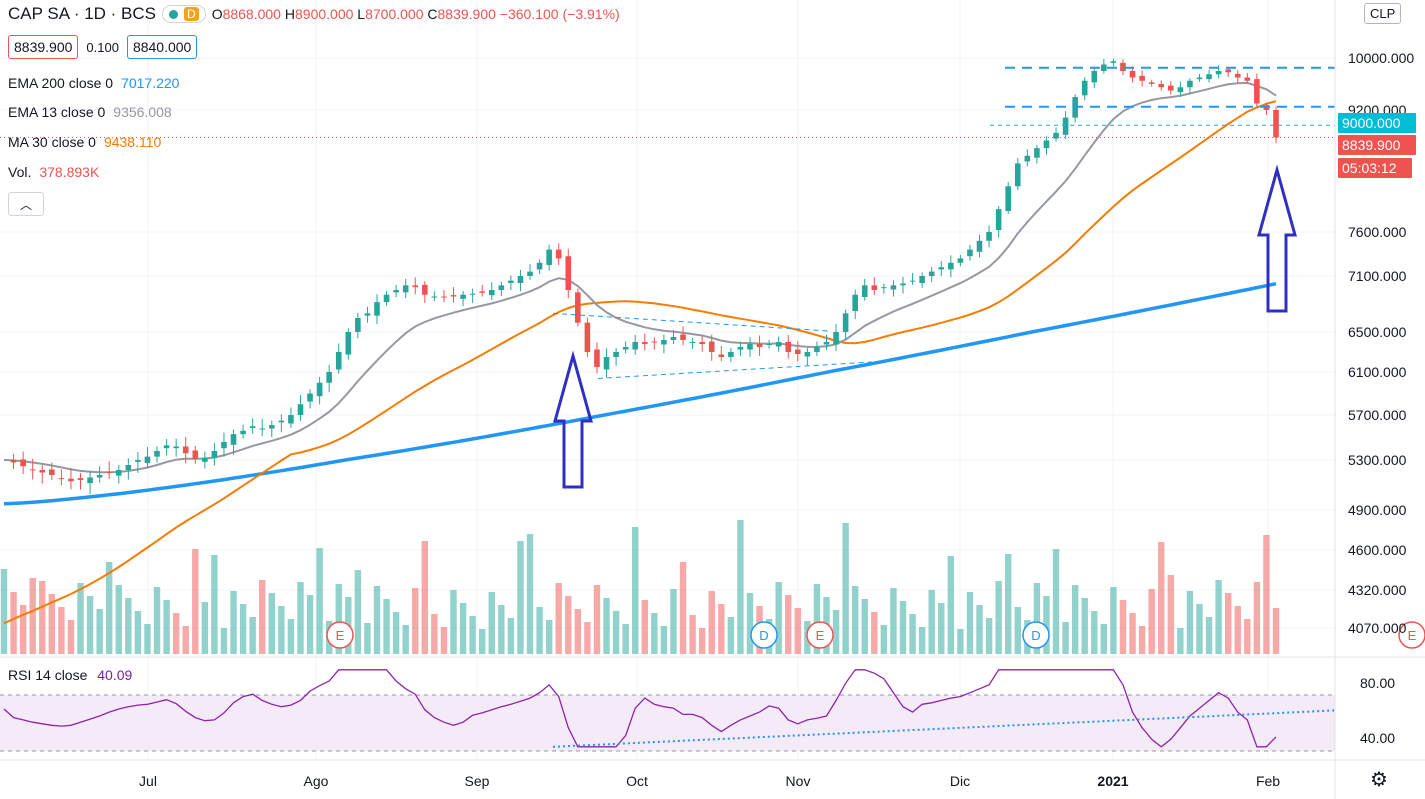 This screenshot has width=1425, height=799. What do you see at coordinates (90, 112) in the screenshot?
I see `indicator-ema13: EMA 13 close 0 9356.008` at bounding box center [90, 112].